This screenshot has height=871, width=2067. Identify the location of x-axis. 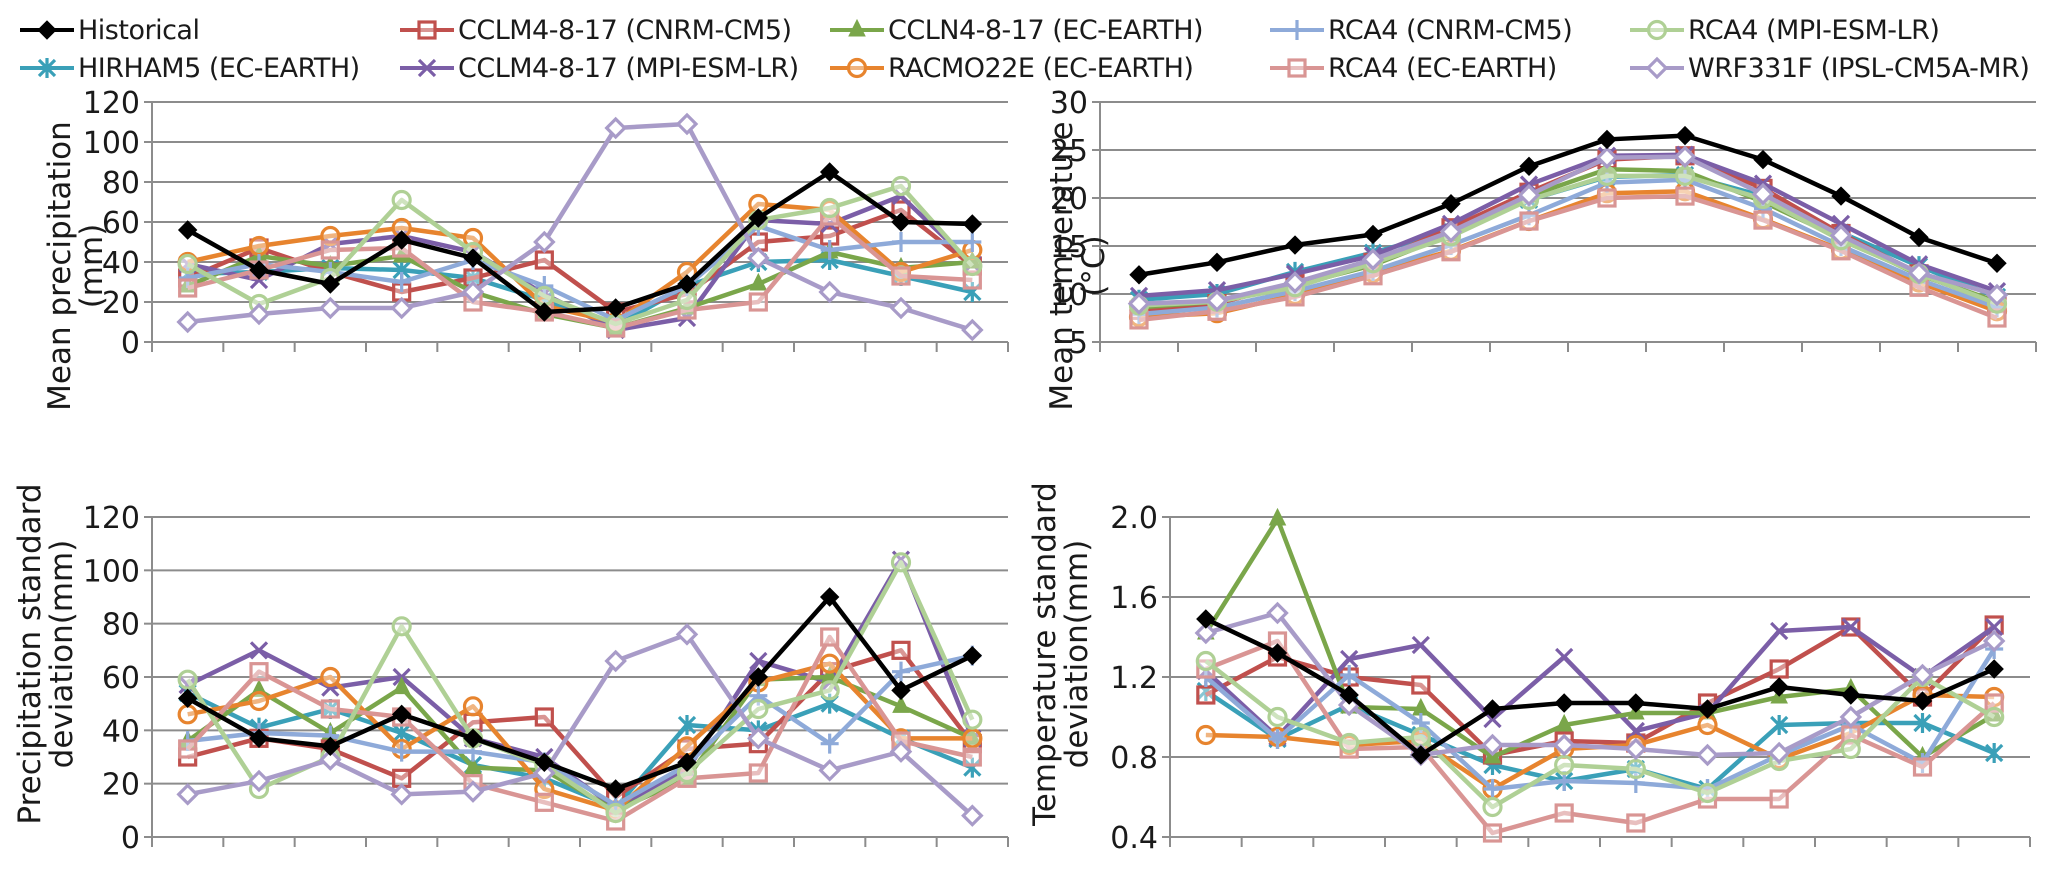
(580, 842).